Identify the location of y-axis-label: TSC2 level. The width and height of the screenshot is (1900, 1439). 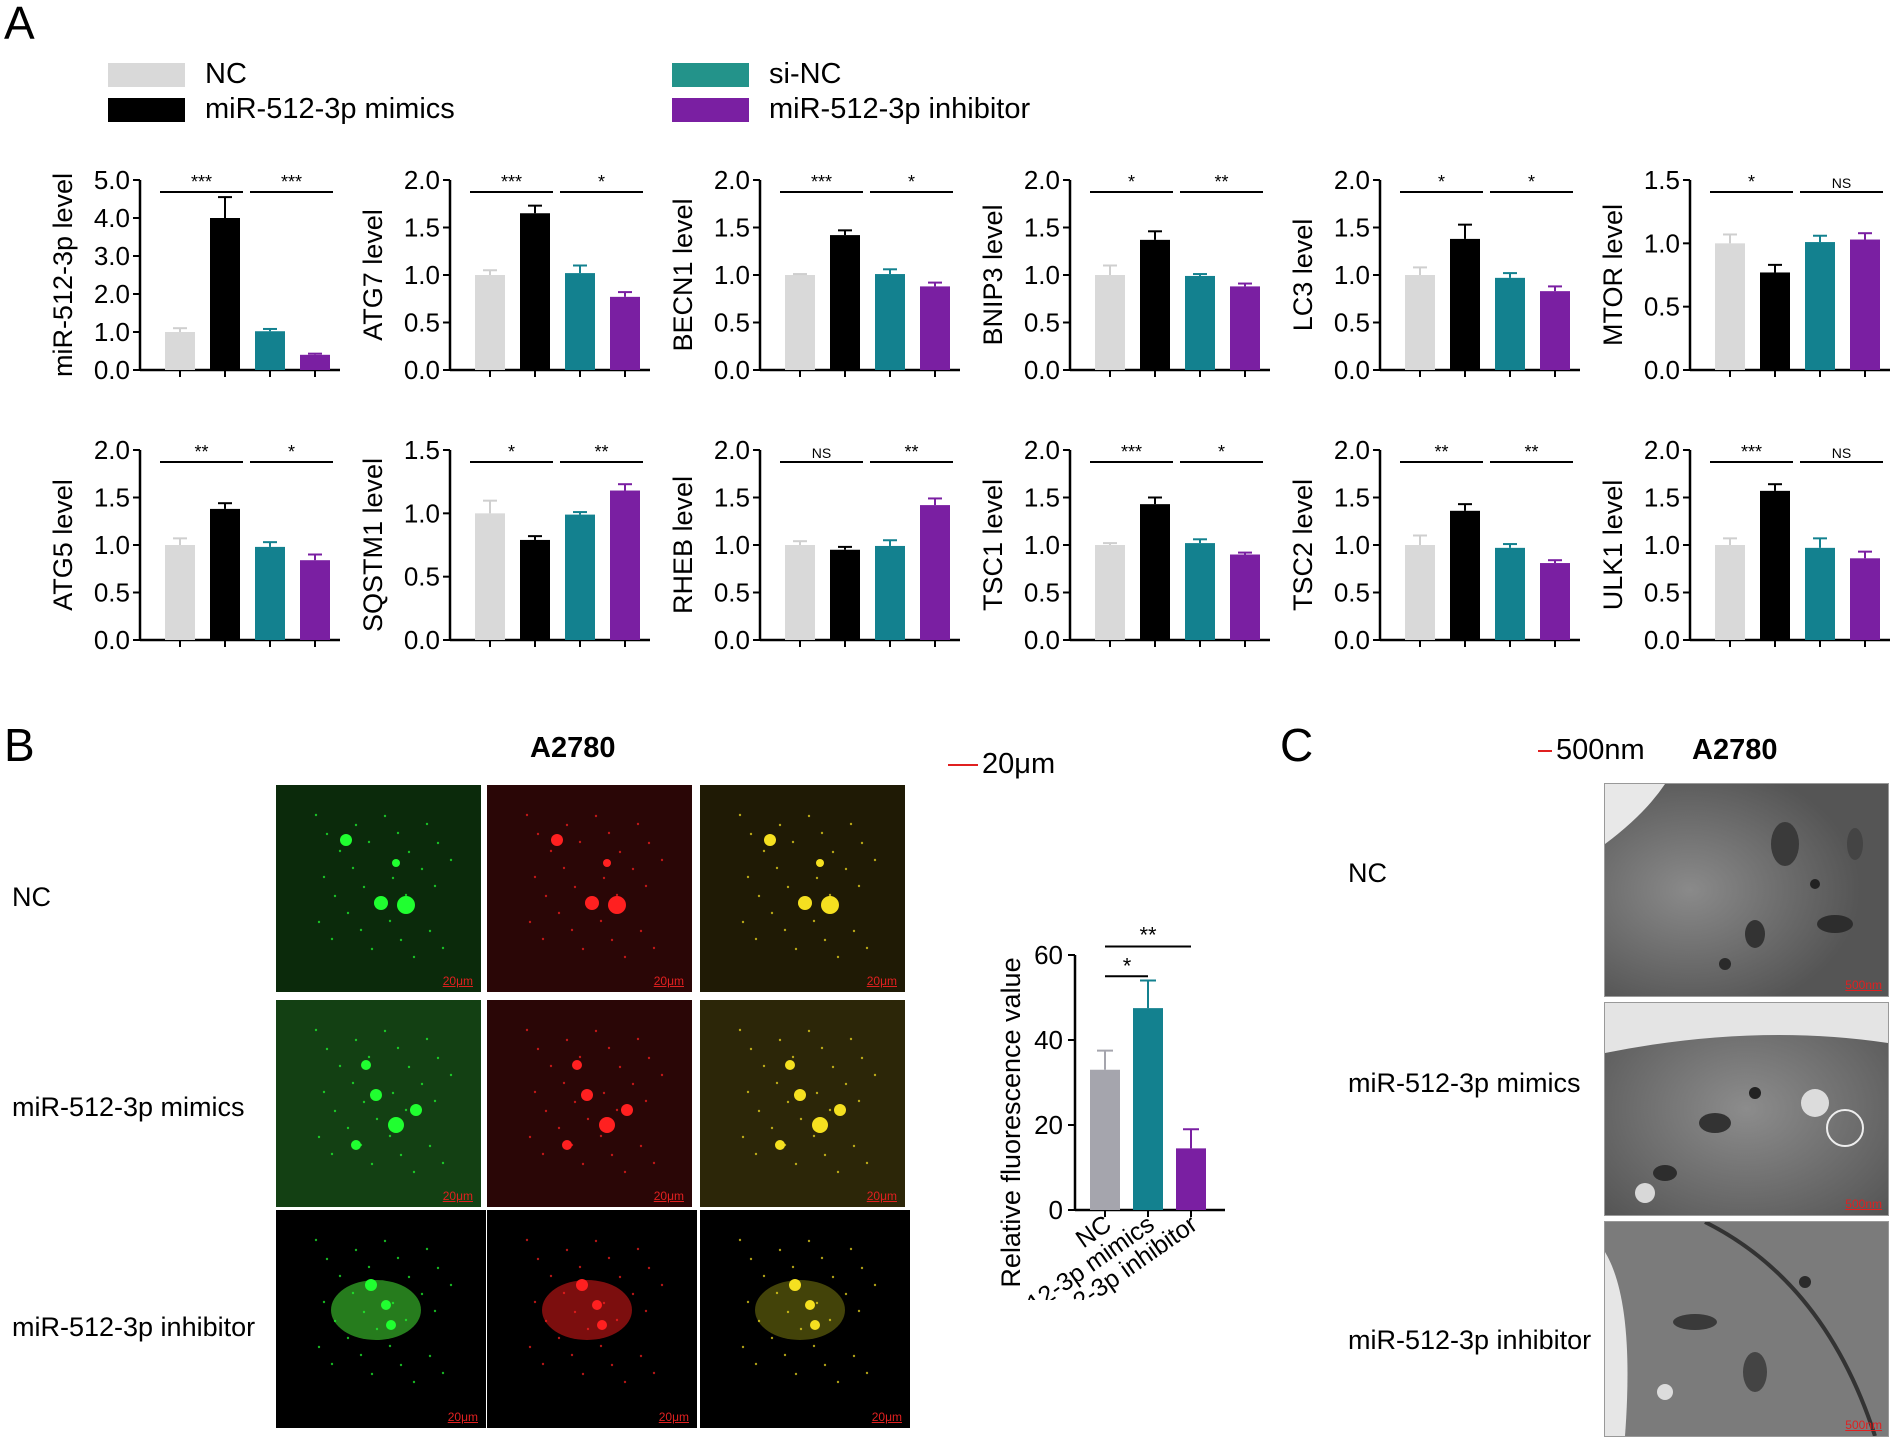
(1303, 545).